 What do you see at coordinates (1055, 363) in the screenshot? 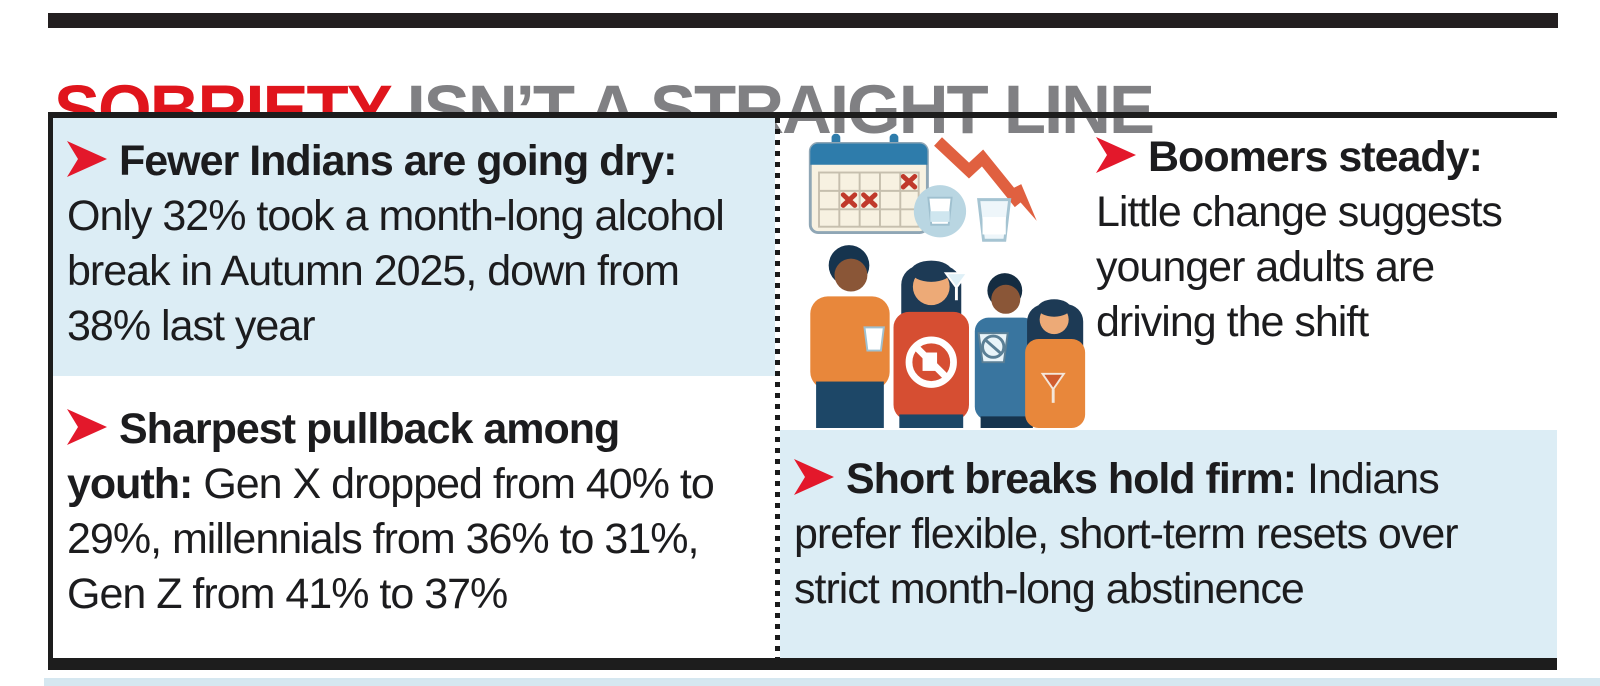
I see `woman-orange-top` at bounding box center [1055, 363].